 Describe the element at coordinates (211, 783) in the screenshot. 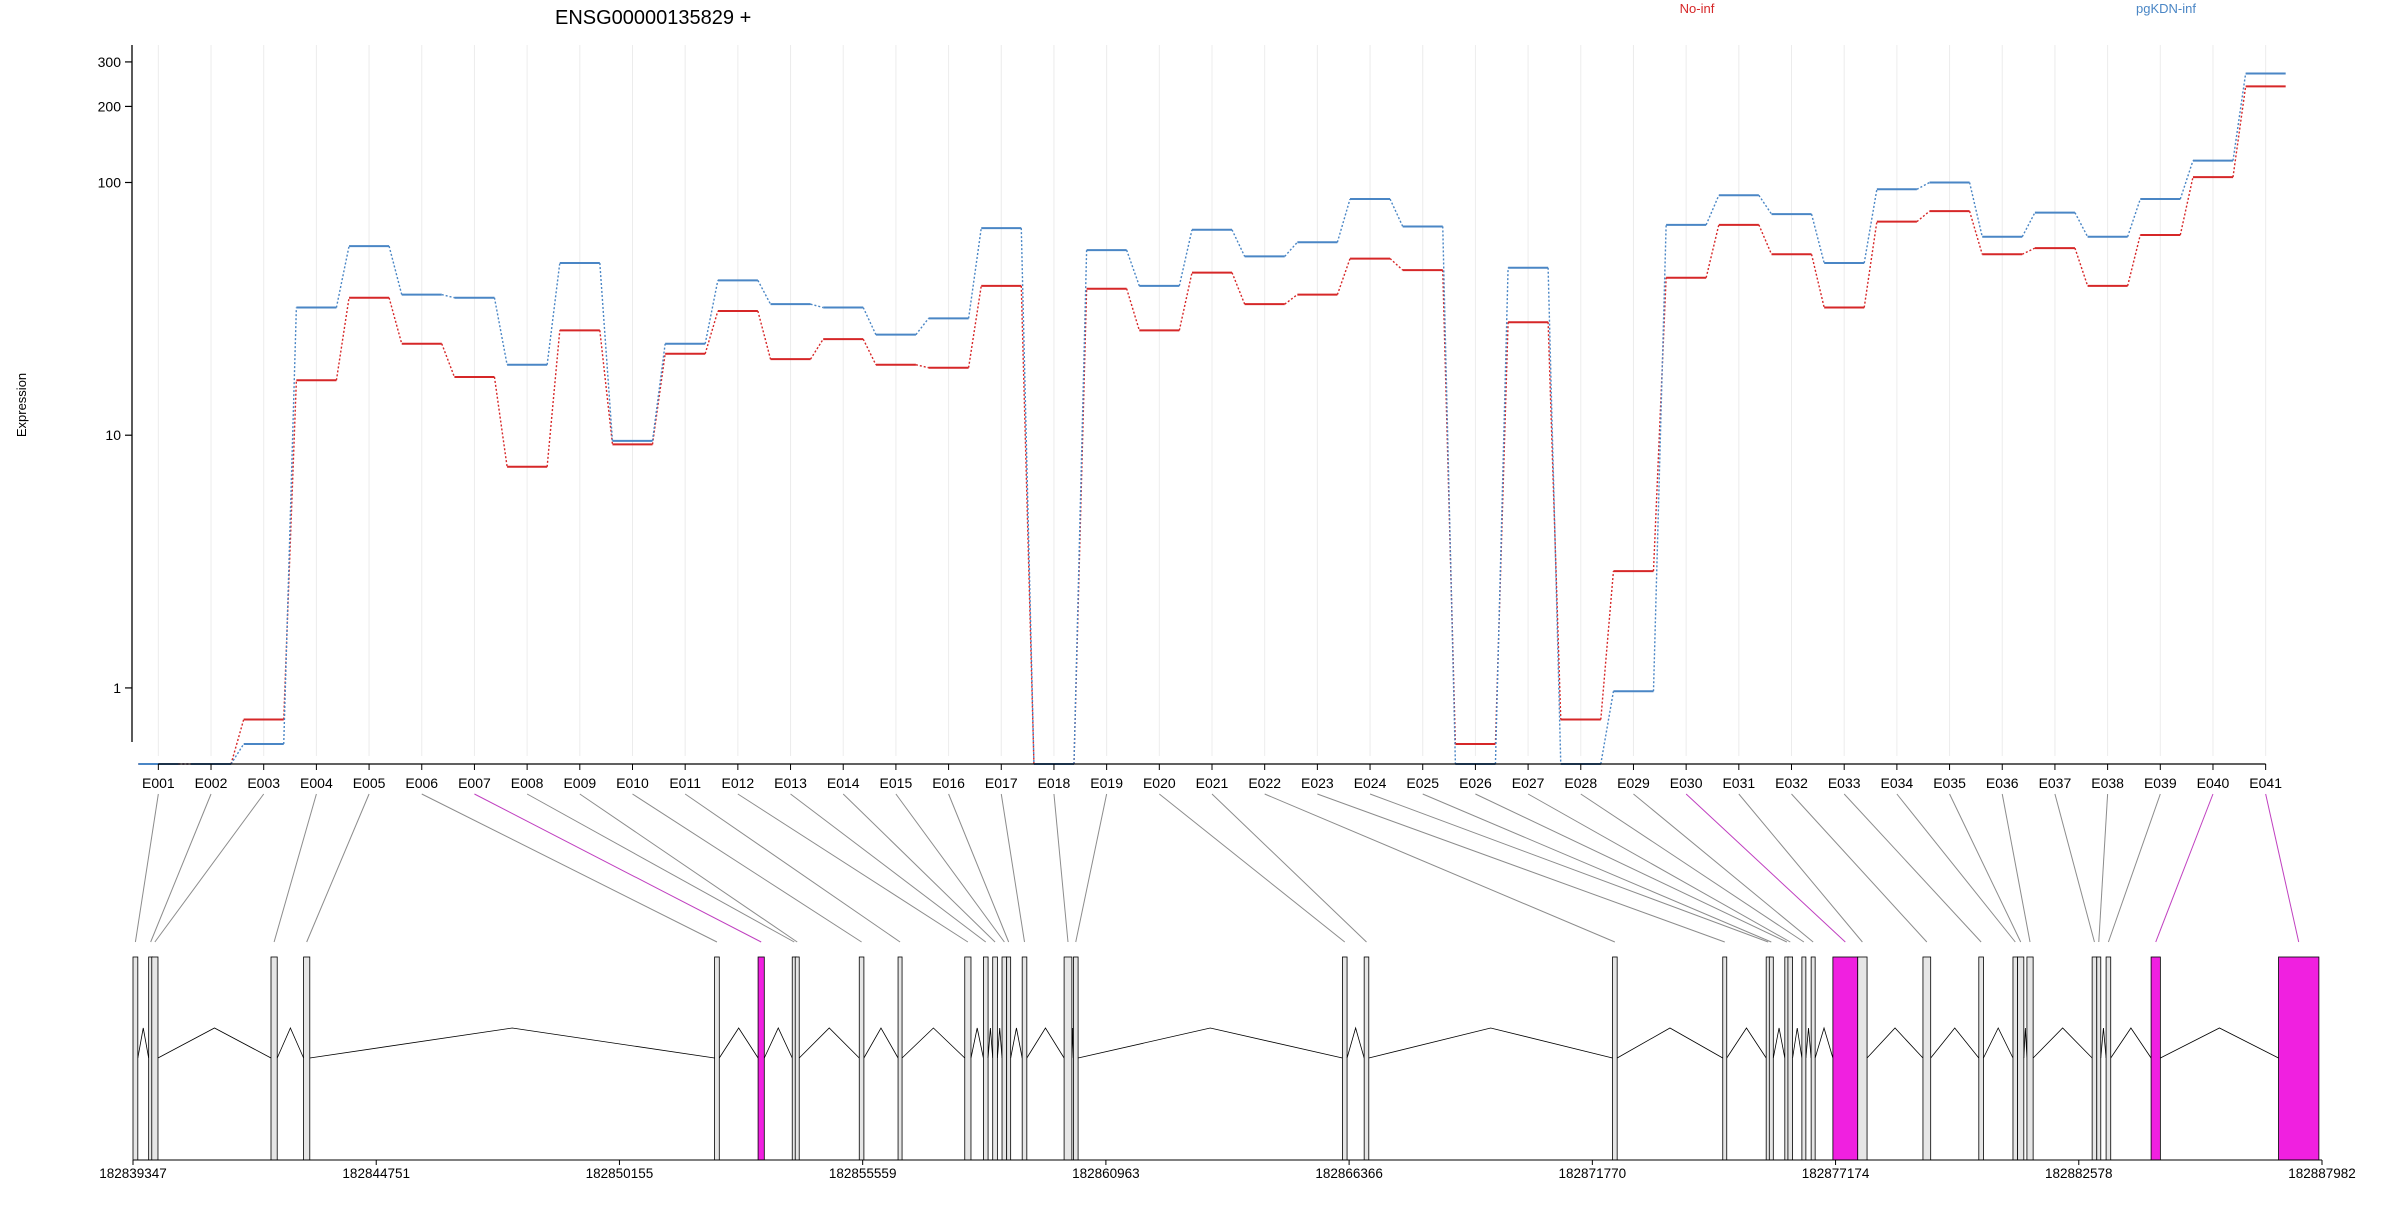

I see `x-tick-label: E002` at that location.